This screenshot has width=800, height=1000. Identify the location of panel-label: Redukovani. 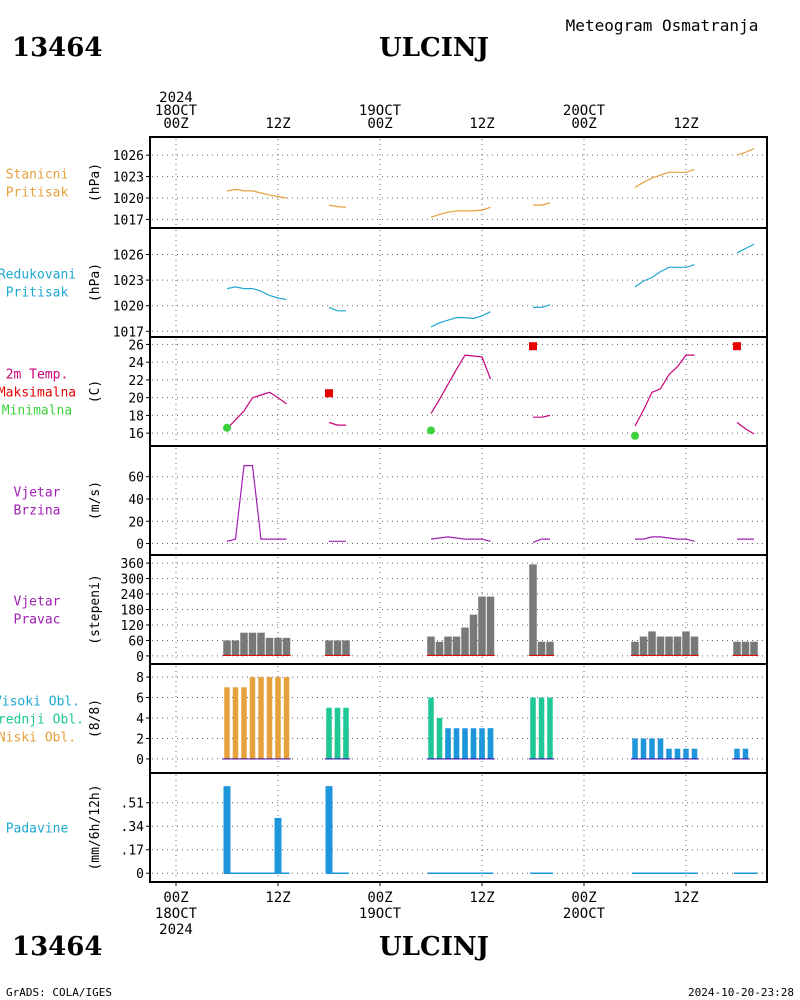
(38, 275).